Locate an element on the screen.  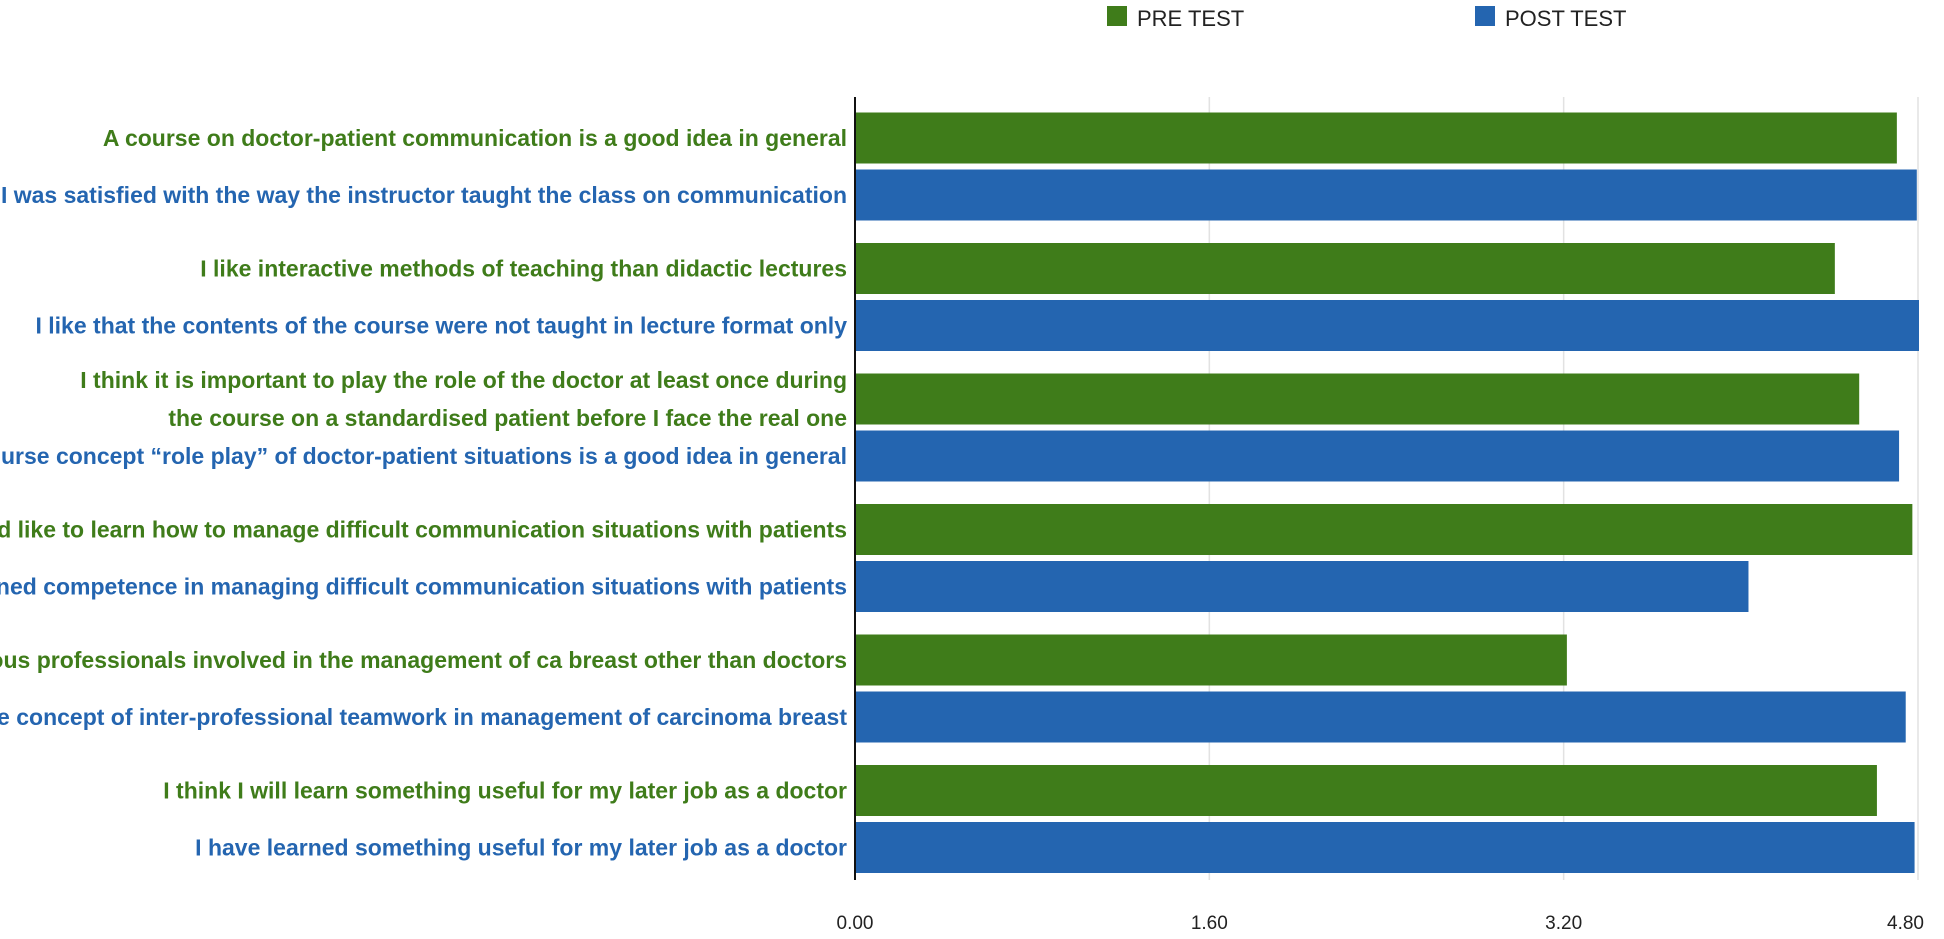
x-tick-label: 4.80 is located at coordinates (1905, 923).